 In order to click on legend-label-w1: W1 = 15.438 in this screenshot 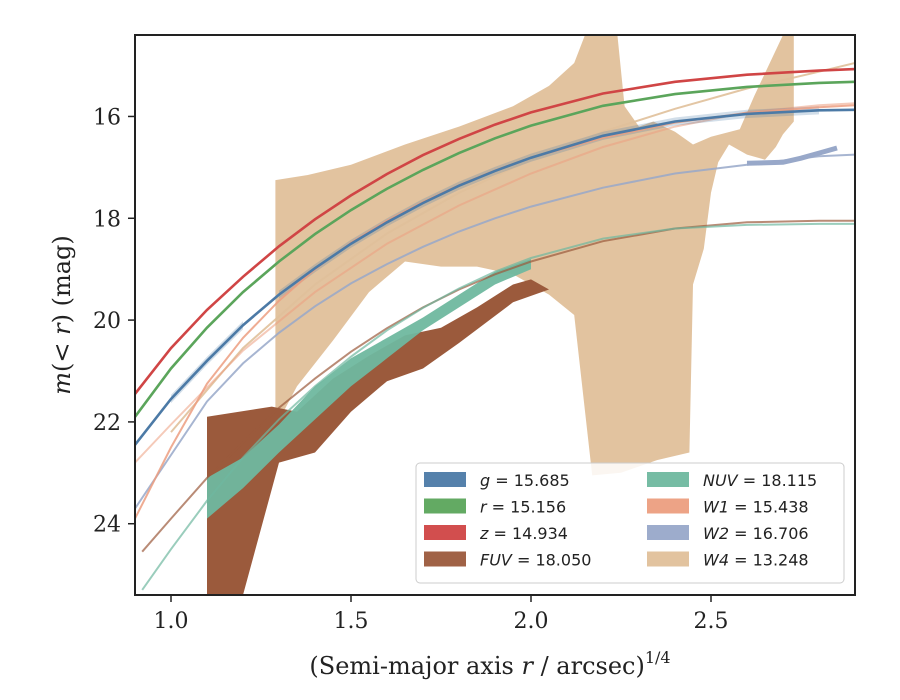, I will do `click(756, 507)`.